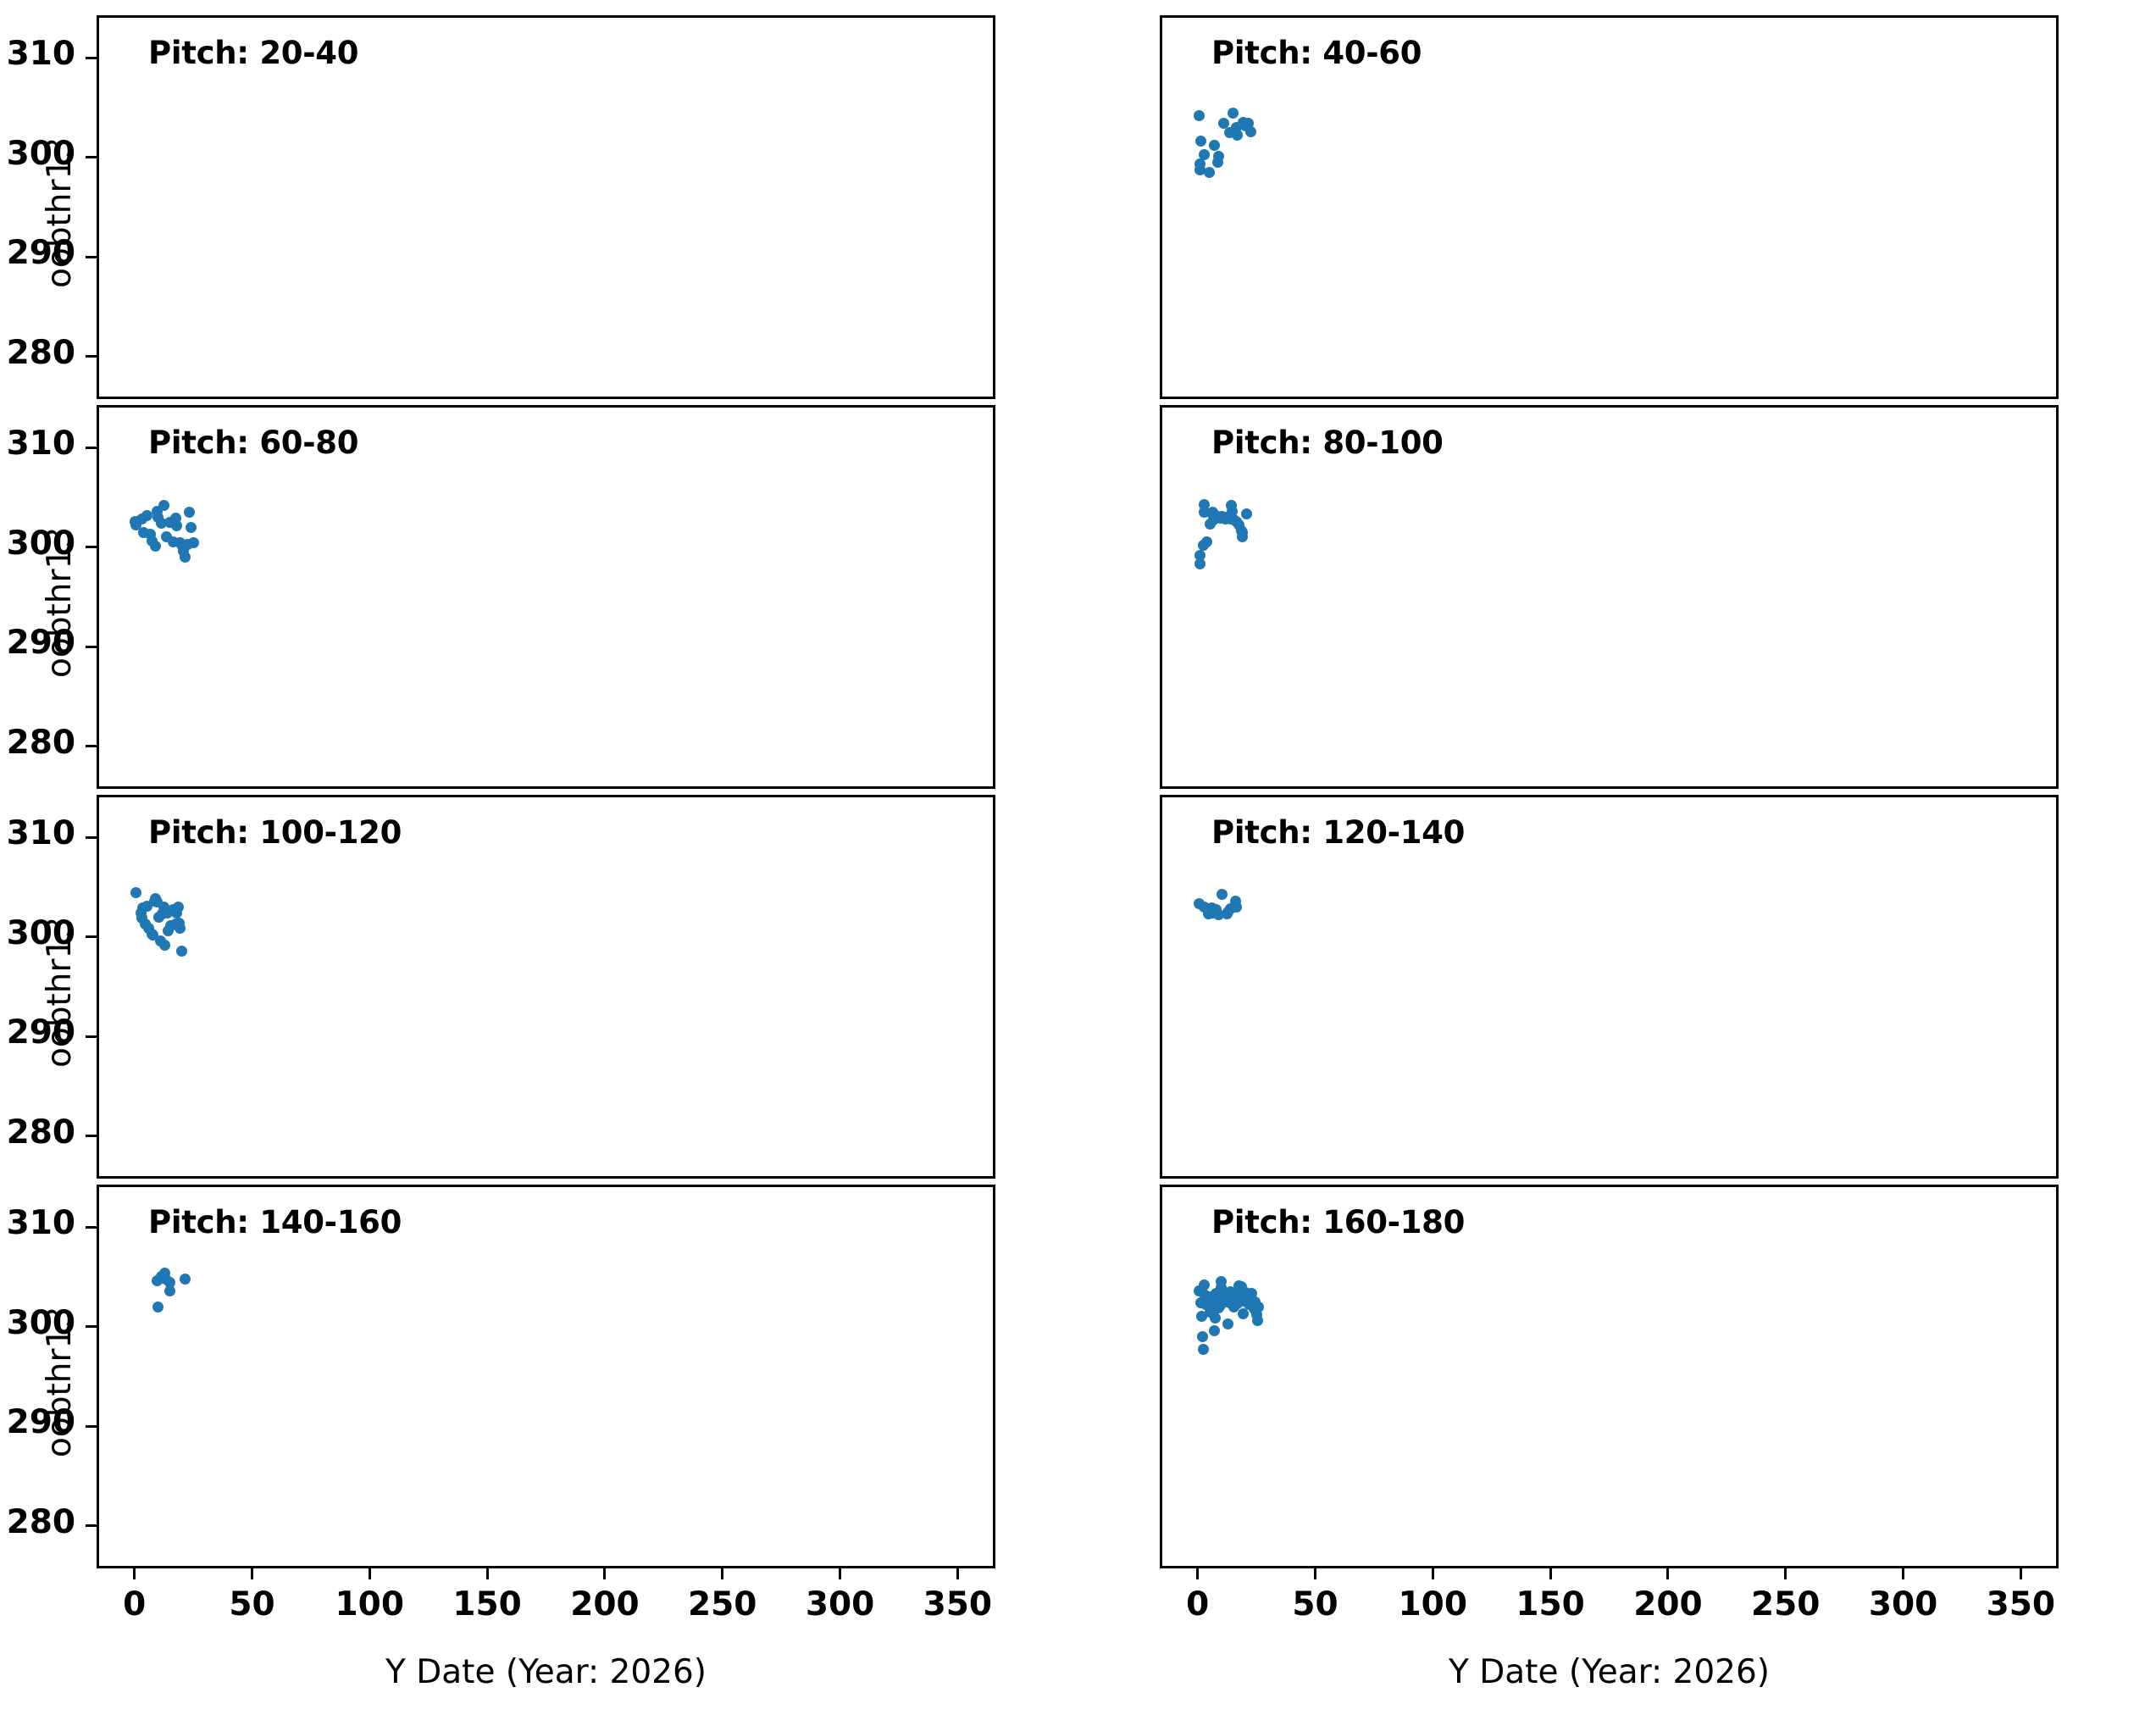 The height and width of the screenshot is (1715, 2156). I want to click on x-tick-label: 200, so click(1668, 1604).